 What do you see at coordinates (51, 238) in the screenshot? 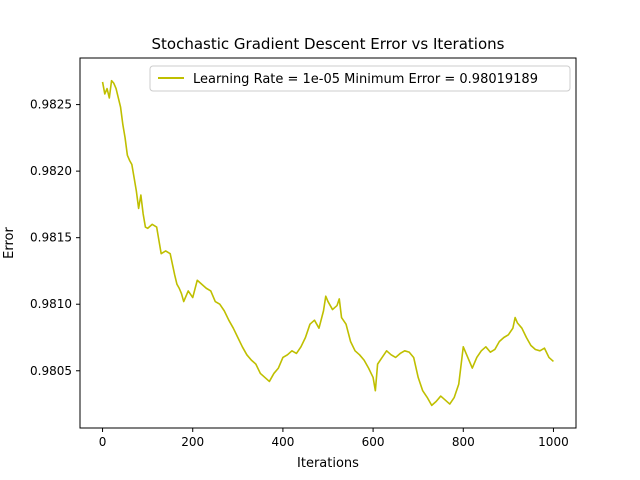
I see `y-tick-label: 0.9815` at bounding box center [51, 238].